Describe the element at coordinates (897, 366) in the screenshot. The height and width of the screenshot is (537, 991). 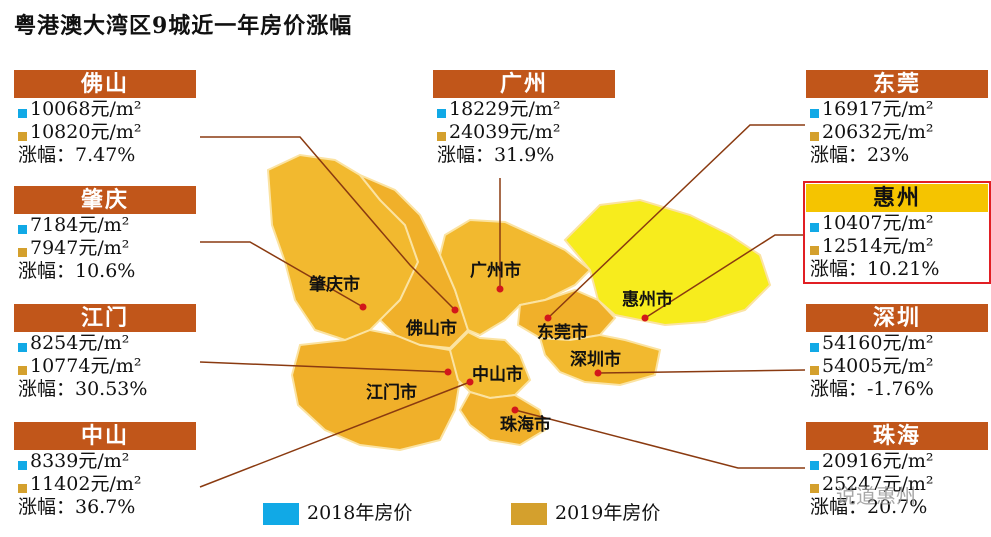
I see `price-2019-row: 54005元/m²` at that location.